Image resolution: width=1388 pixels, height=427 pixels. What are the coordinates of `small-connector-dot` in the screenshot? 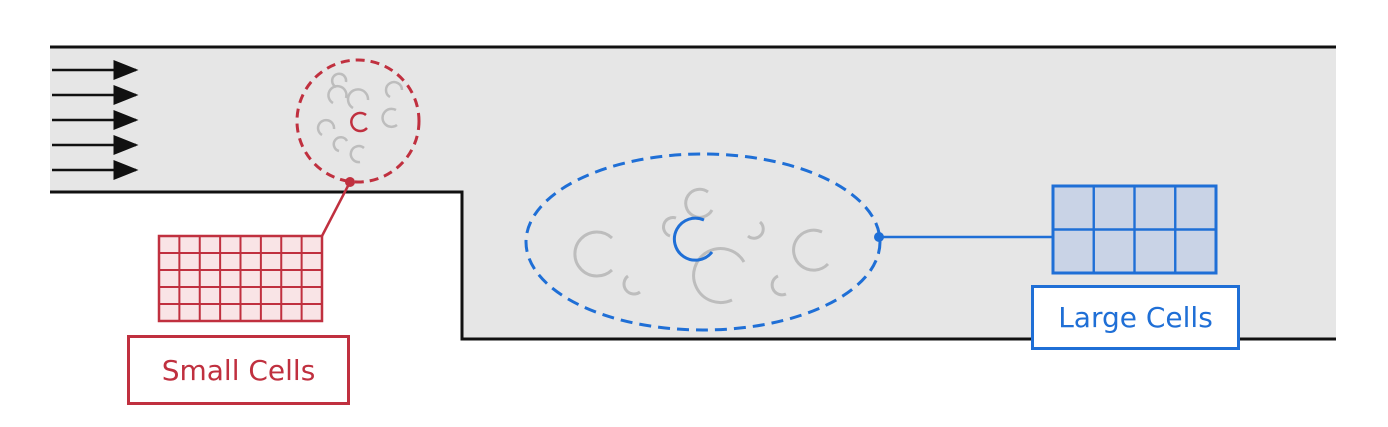 It's located at (350, 182).